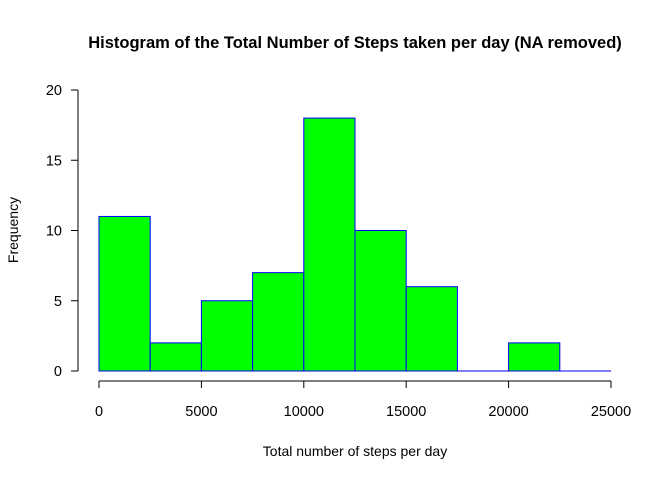 This screenshot has width=672, height=480. What do you see at coordinates (54, 232) in the screenshot?
I see `y-tick-label-2: 10` at bounding box center [54, 232].